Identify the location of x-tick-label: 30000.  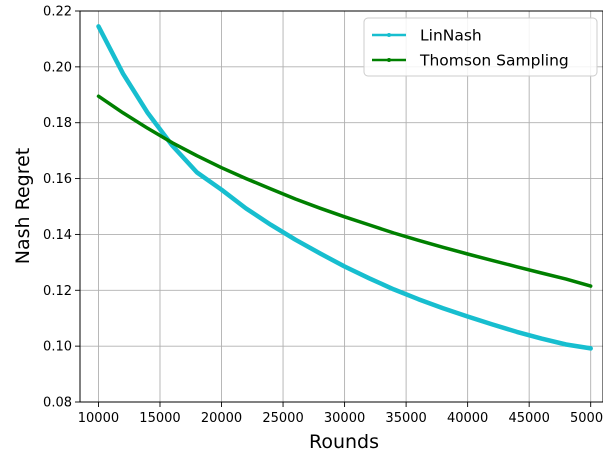
(344, 418).